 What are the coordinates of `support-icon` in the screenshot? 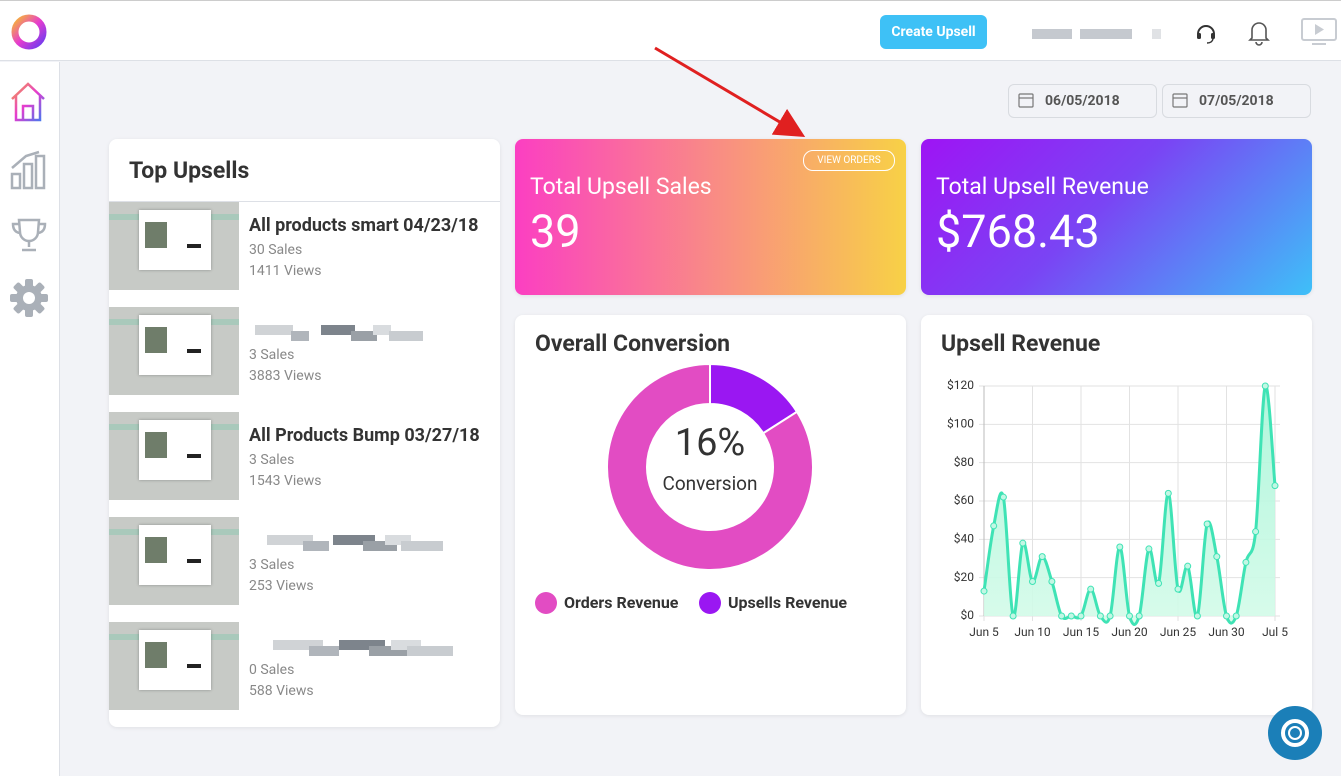 It's located at (1206, 33).